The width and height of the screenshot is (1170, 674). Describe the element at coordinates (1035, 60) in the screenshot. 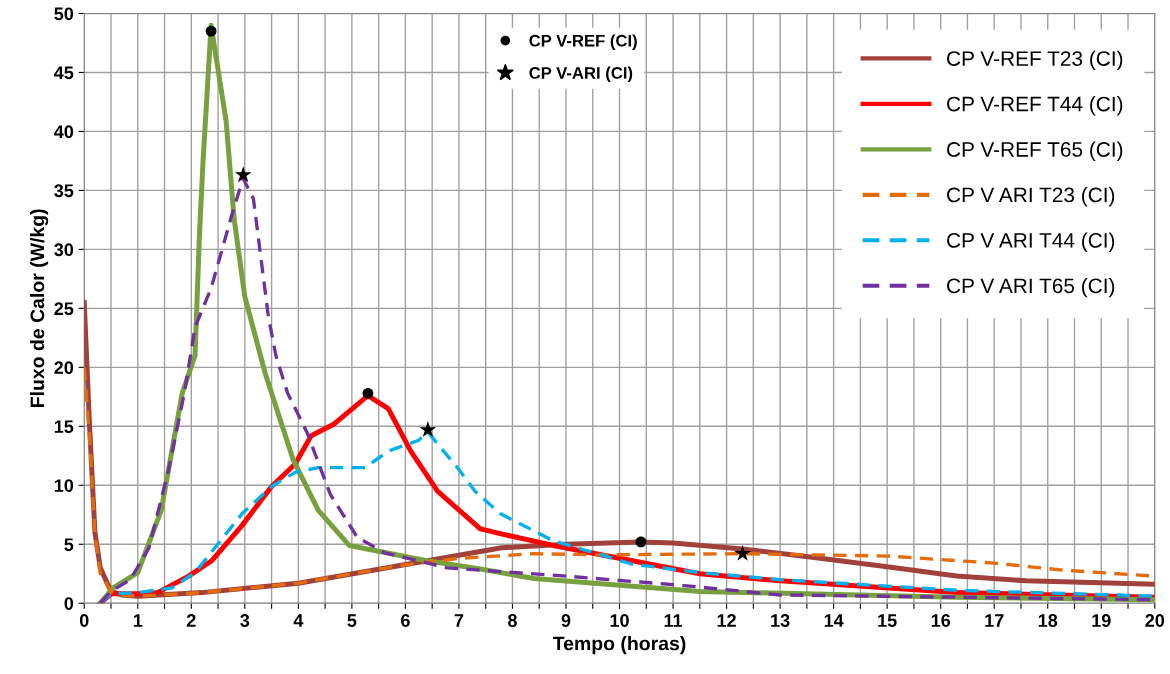

I see `legend-label: CP V-REF T23 (CI)` at that location.